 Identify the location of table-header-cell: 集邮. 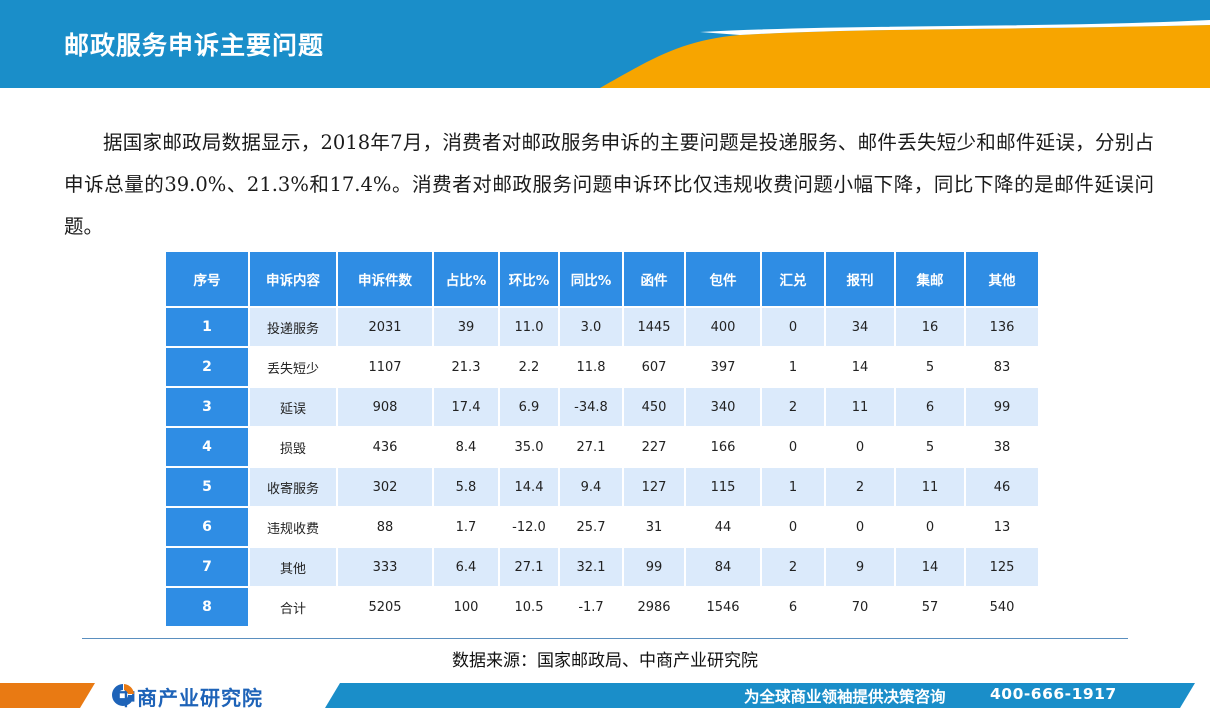
(931, 280).